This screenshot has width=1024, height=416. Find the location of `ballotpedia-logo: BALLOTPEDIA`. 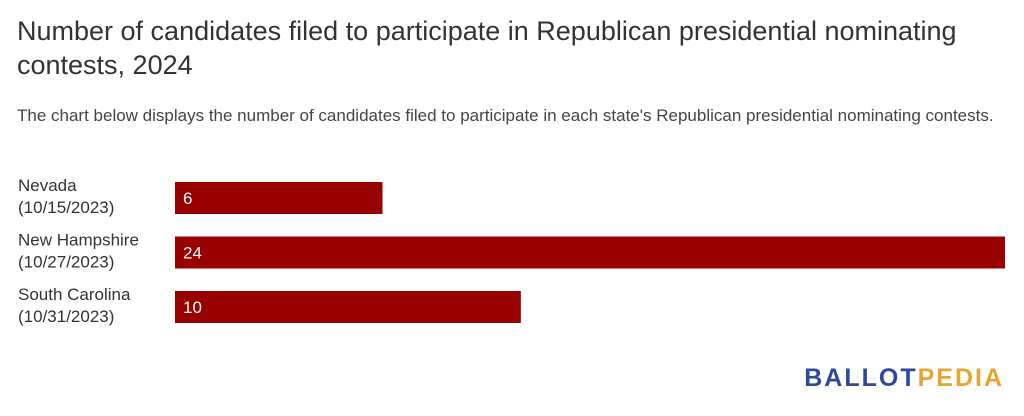

ballotpedia-logo: BALLOTPEDIA is located at coordinates (904, 378).